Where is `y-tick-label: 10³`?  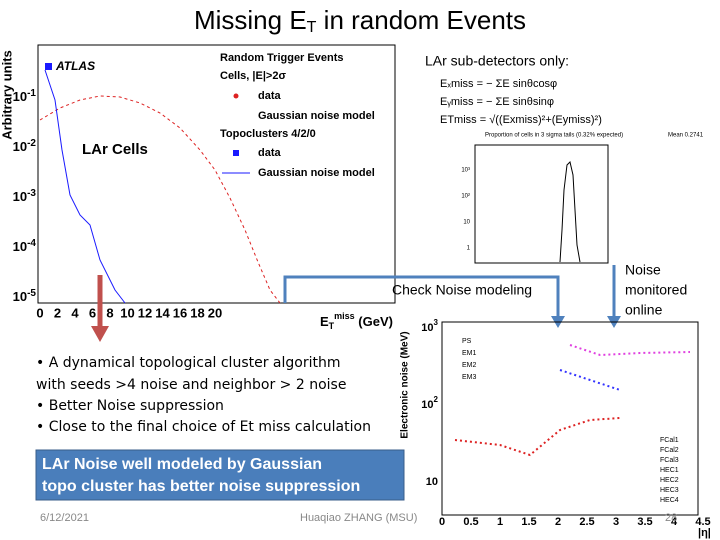
y-tick-label: 10³ is located at coordinates (429, 326).